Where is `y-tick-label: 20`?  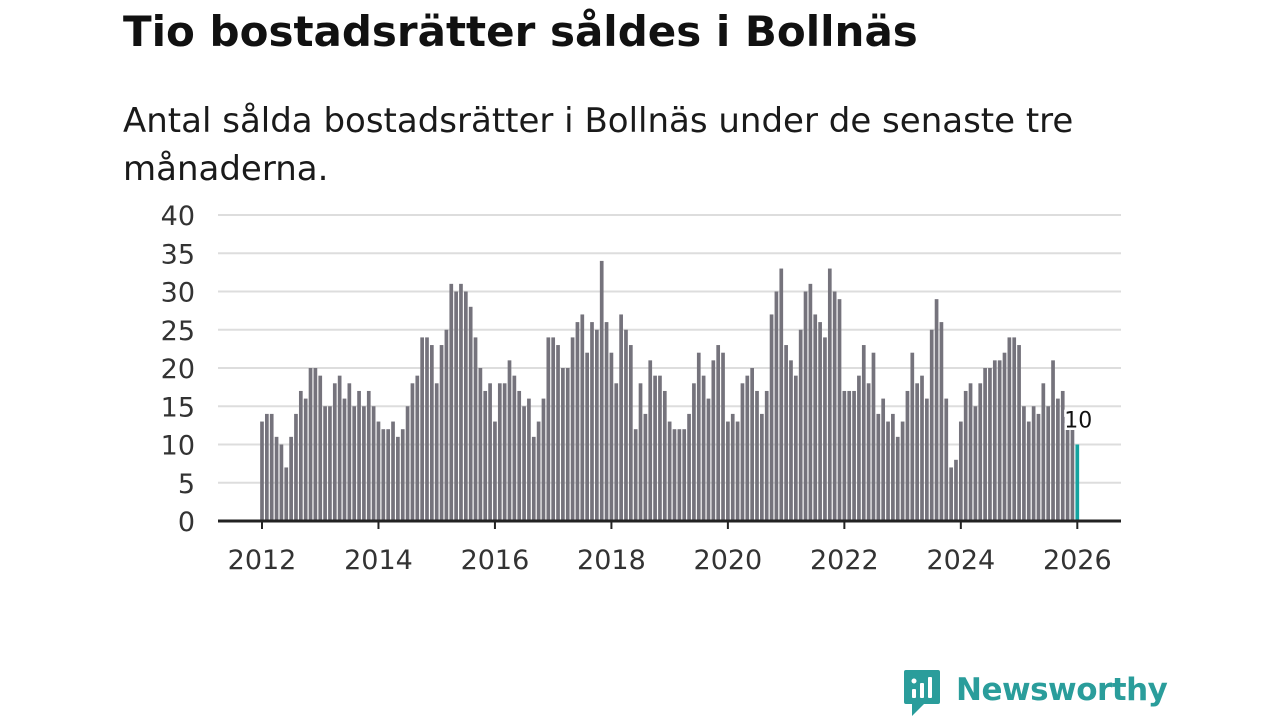
y-tick-label: 20 is located at coordinates (178, 369).